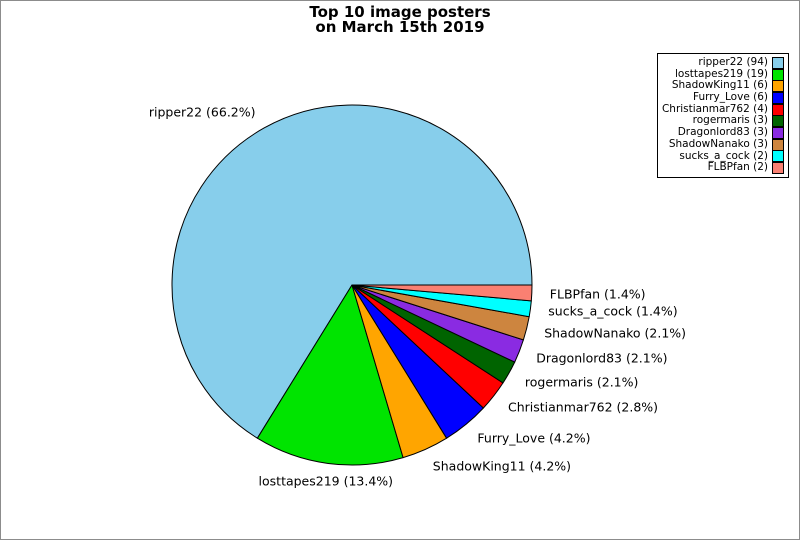 This screenshot has height=540, width=800. I want to click on legend-item-Furry_Love: Furry_Love (6), so click(723, 97).